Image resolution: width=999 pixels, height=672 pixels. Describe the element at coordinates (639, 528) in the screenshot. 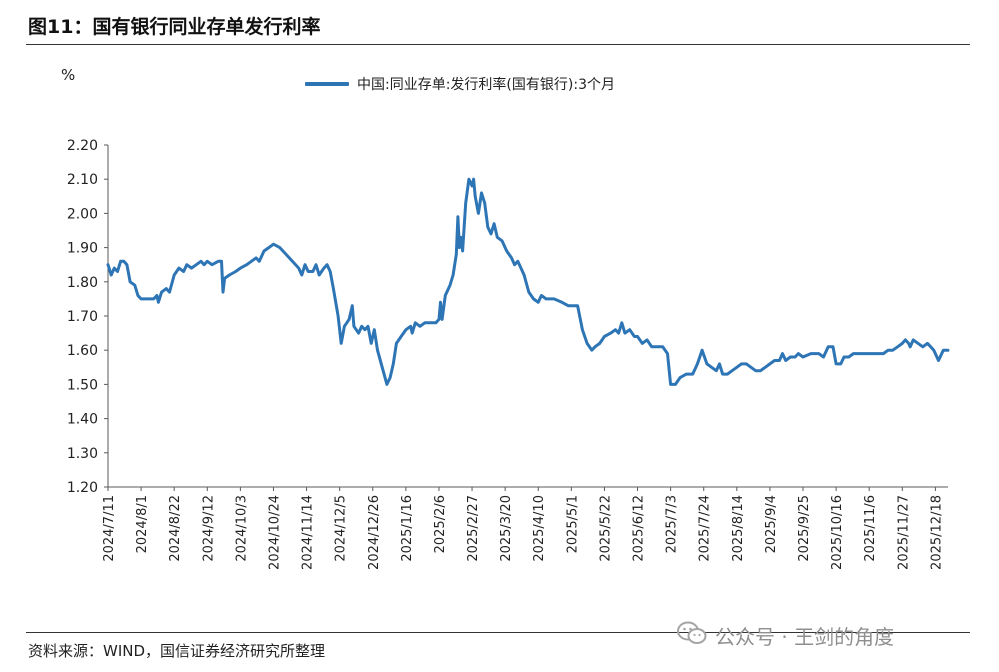

I see `x-tick-label: 2025/6/12` at that location.